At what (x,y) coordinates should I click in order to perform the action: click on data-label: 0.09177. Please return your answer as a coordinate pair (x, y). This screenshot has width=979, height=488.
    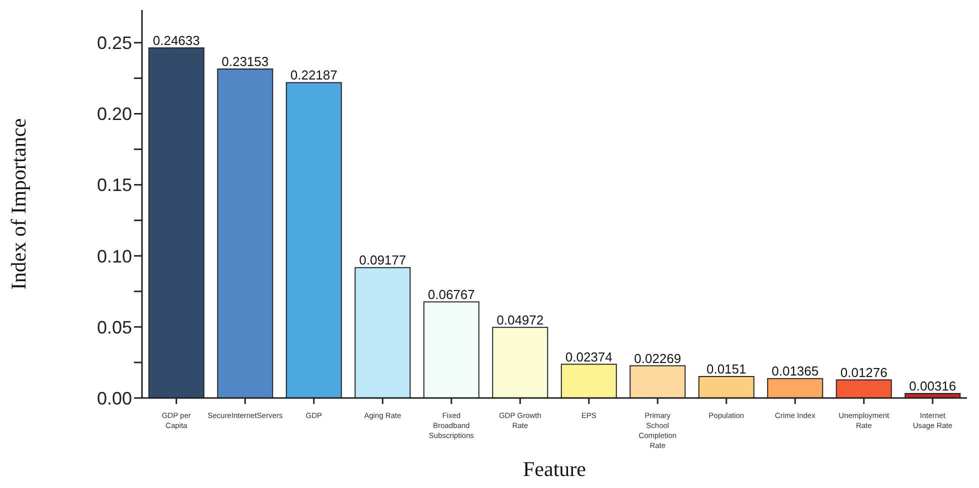
    Looking at the image, I should click on (382, 260).